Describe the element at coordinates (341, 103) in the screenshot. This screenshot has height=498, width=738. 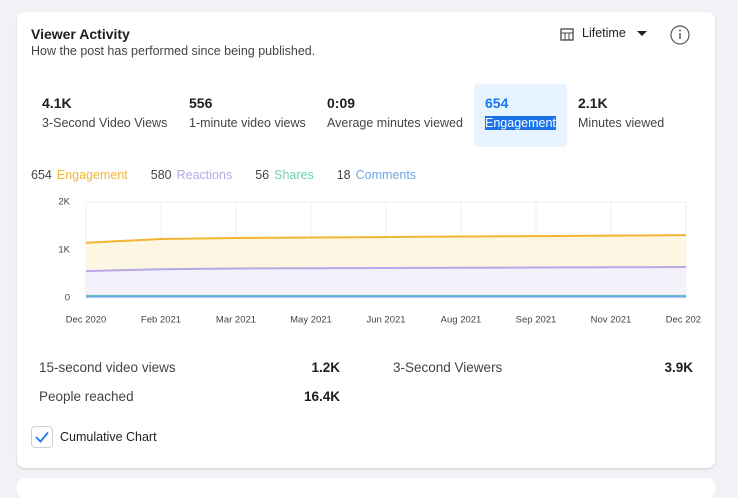
I see `metric-value: 0:09` at that location.